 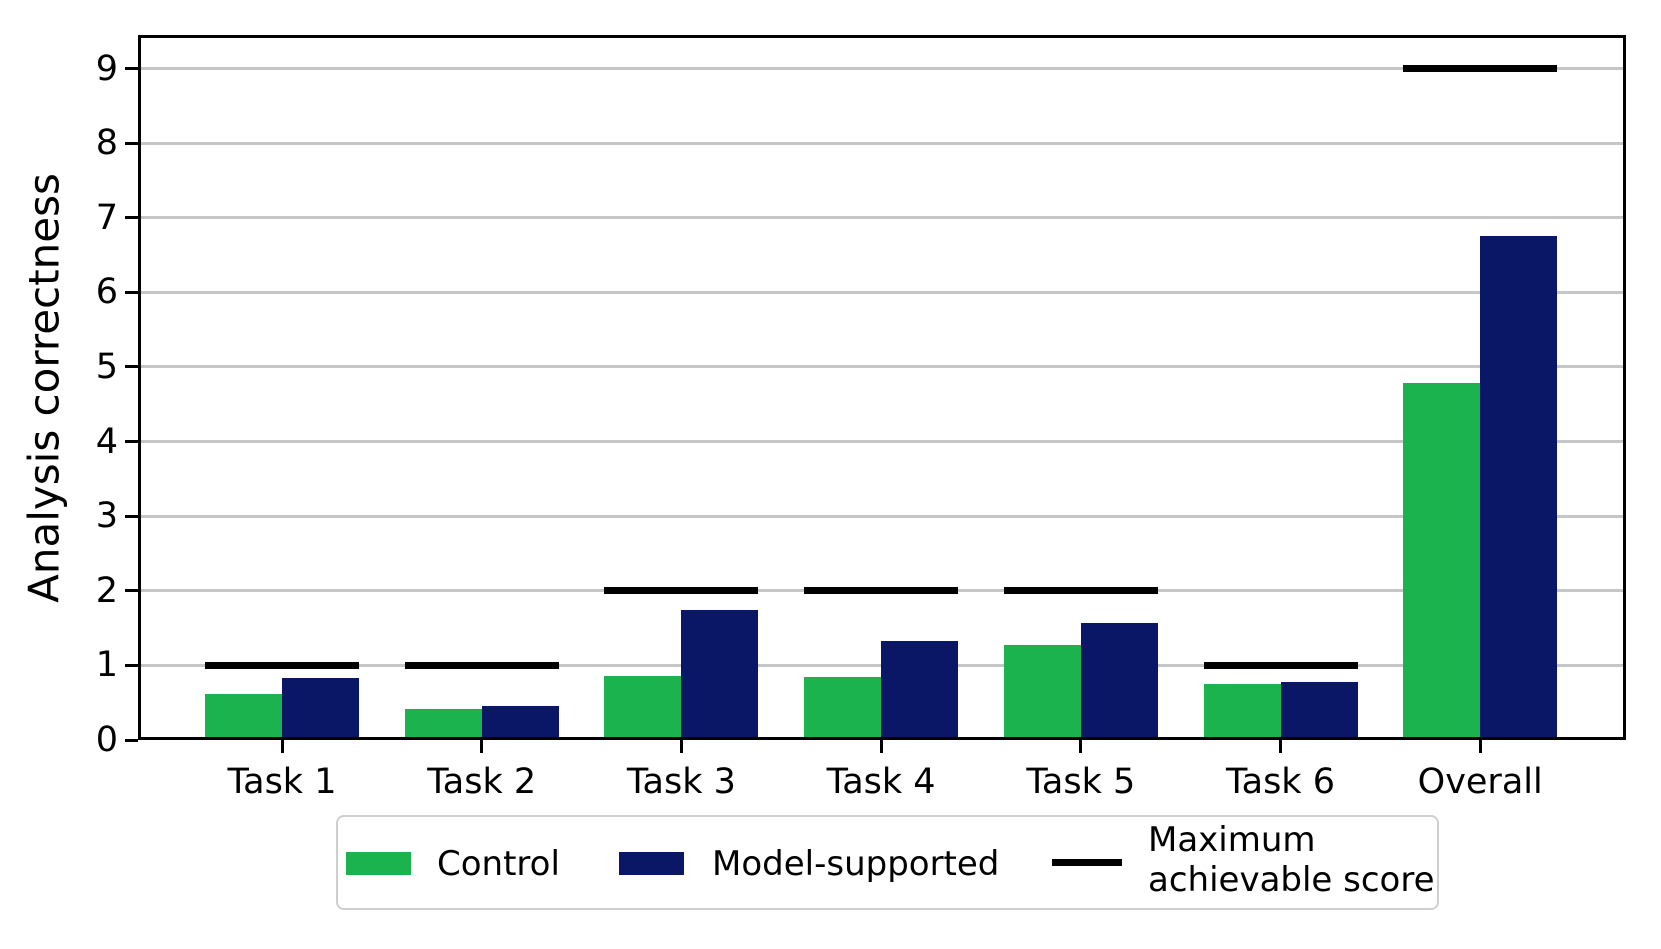 What do you see at coordinates (1087, 862) in the screenshot?
I see `legend-line-max-score-icon` at bounding box center [1087, 862].